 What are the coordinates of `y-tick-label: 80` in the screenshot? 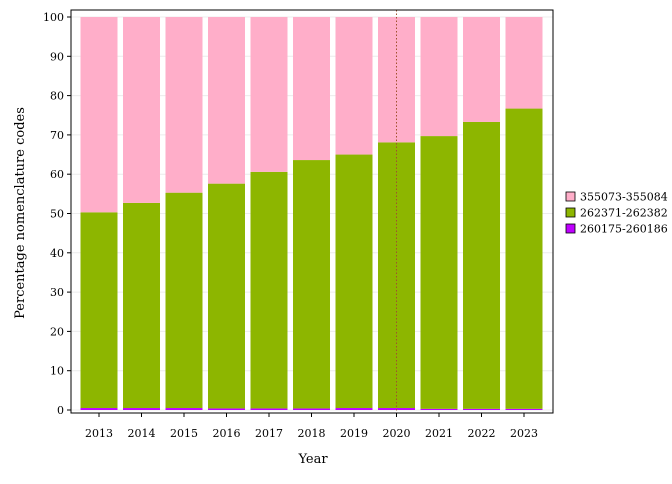 It's located at (57, 96).